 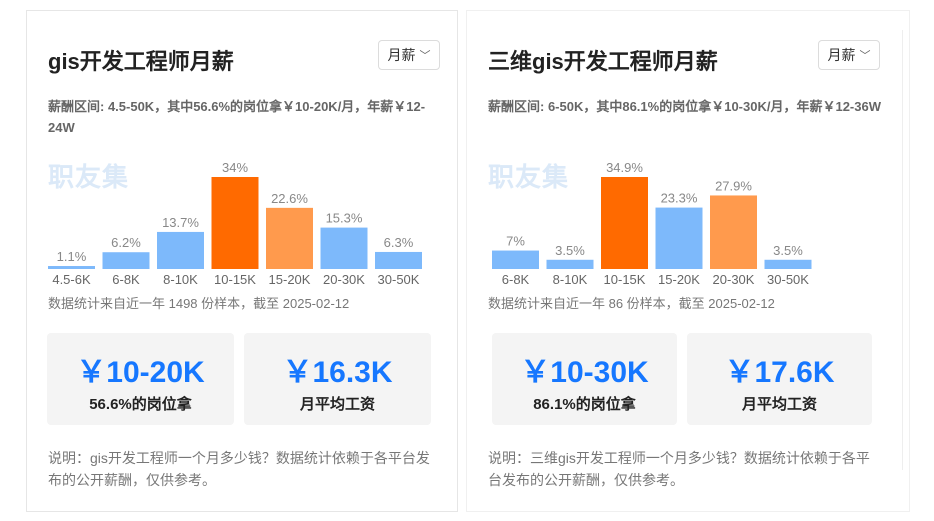 I want to click on bar-value-label: 34%, so click(x=235, y=167).